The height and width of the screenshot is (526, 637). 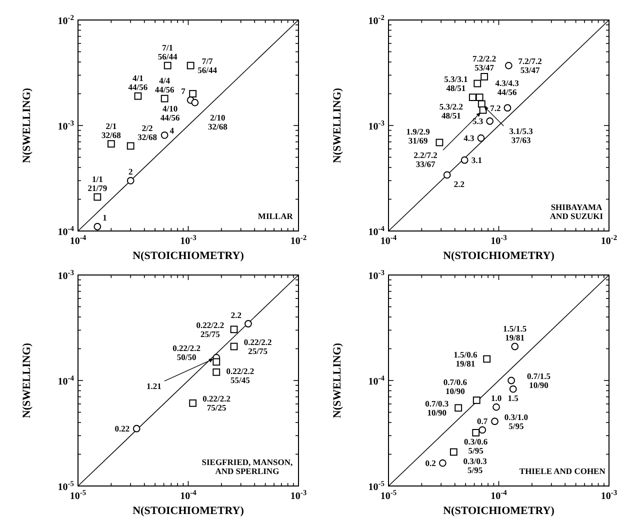 I want to click on annotation: 0.2, so click(x=430, y=463).